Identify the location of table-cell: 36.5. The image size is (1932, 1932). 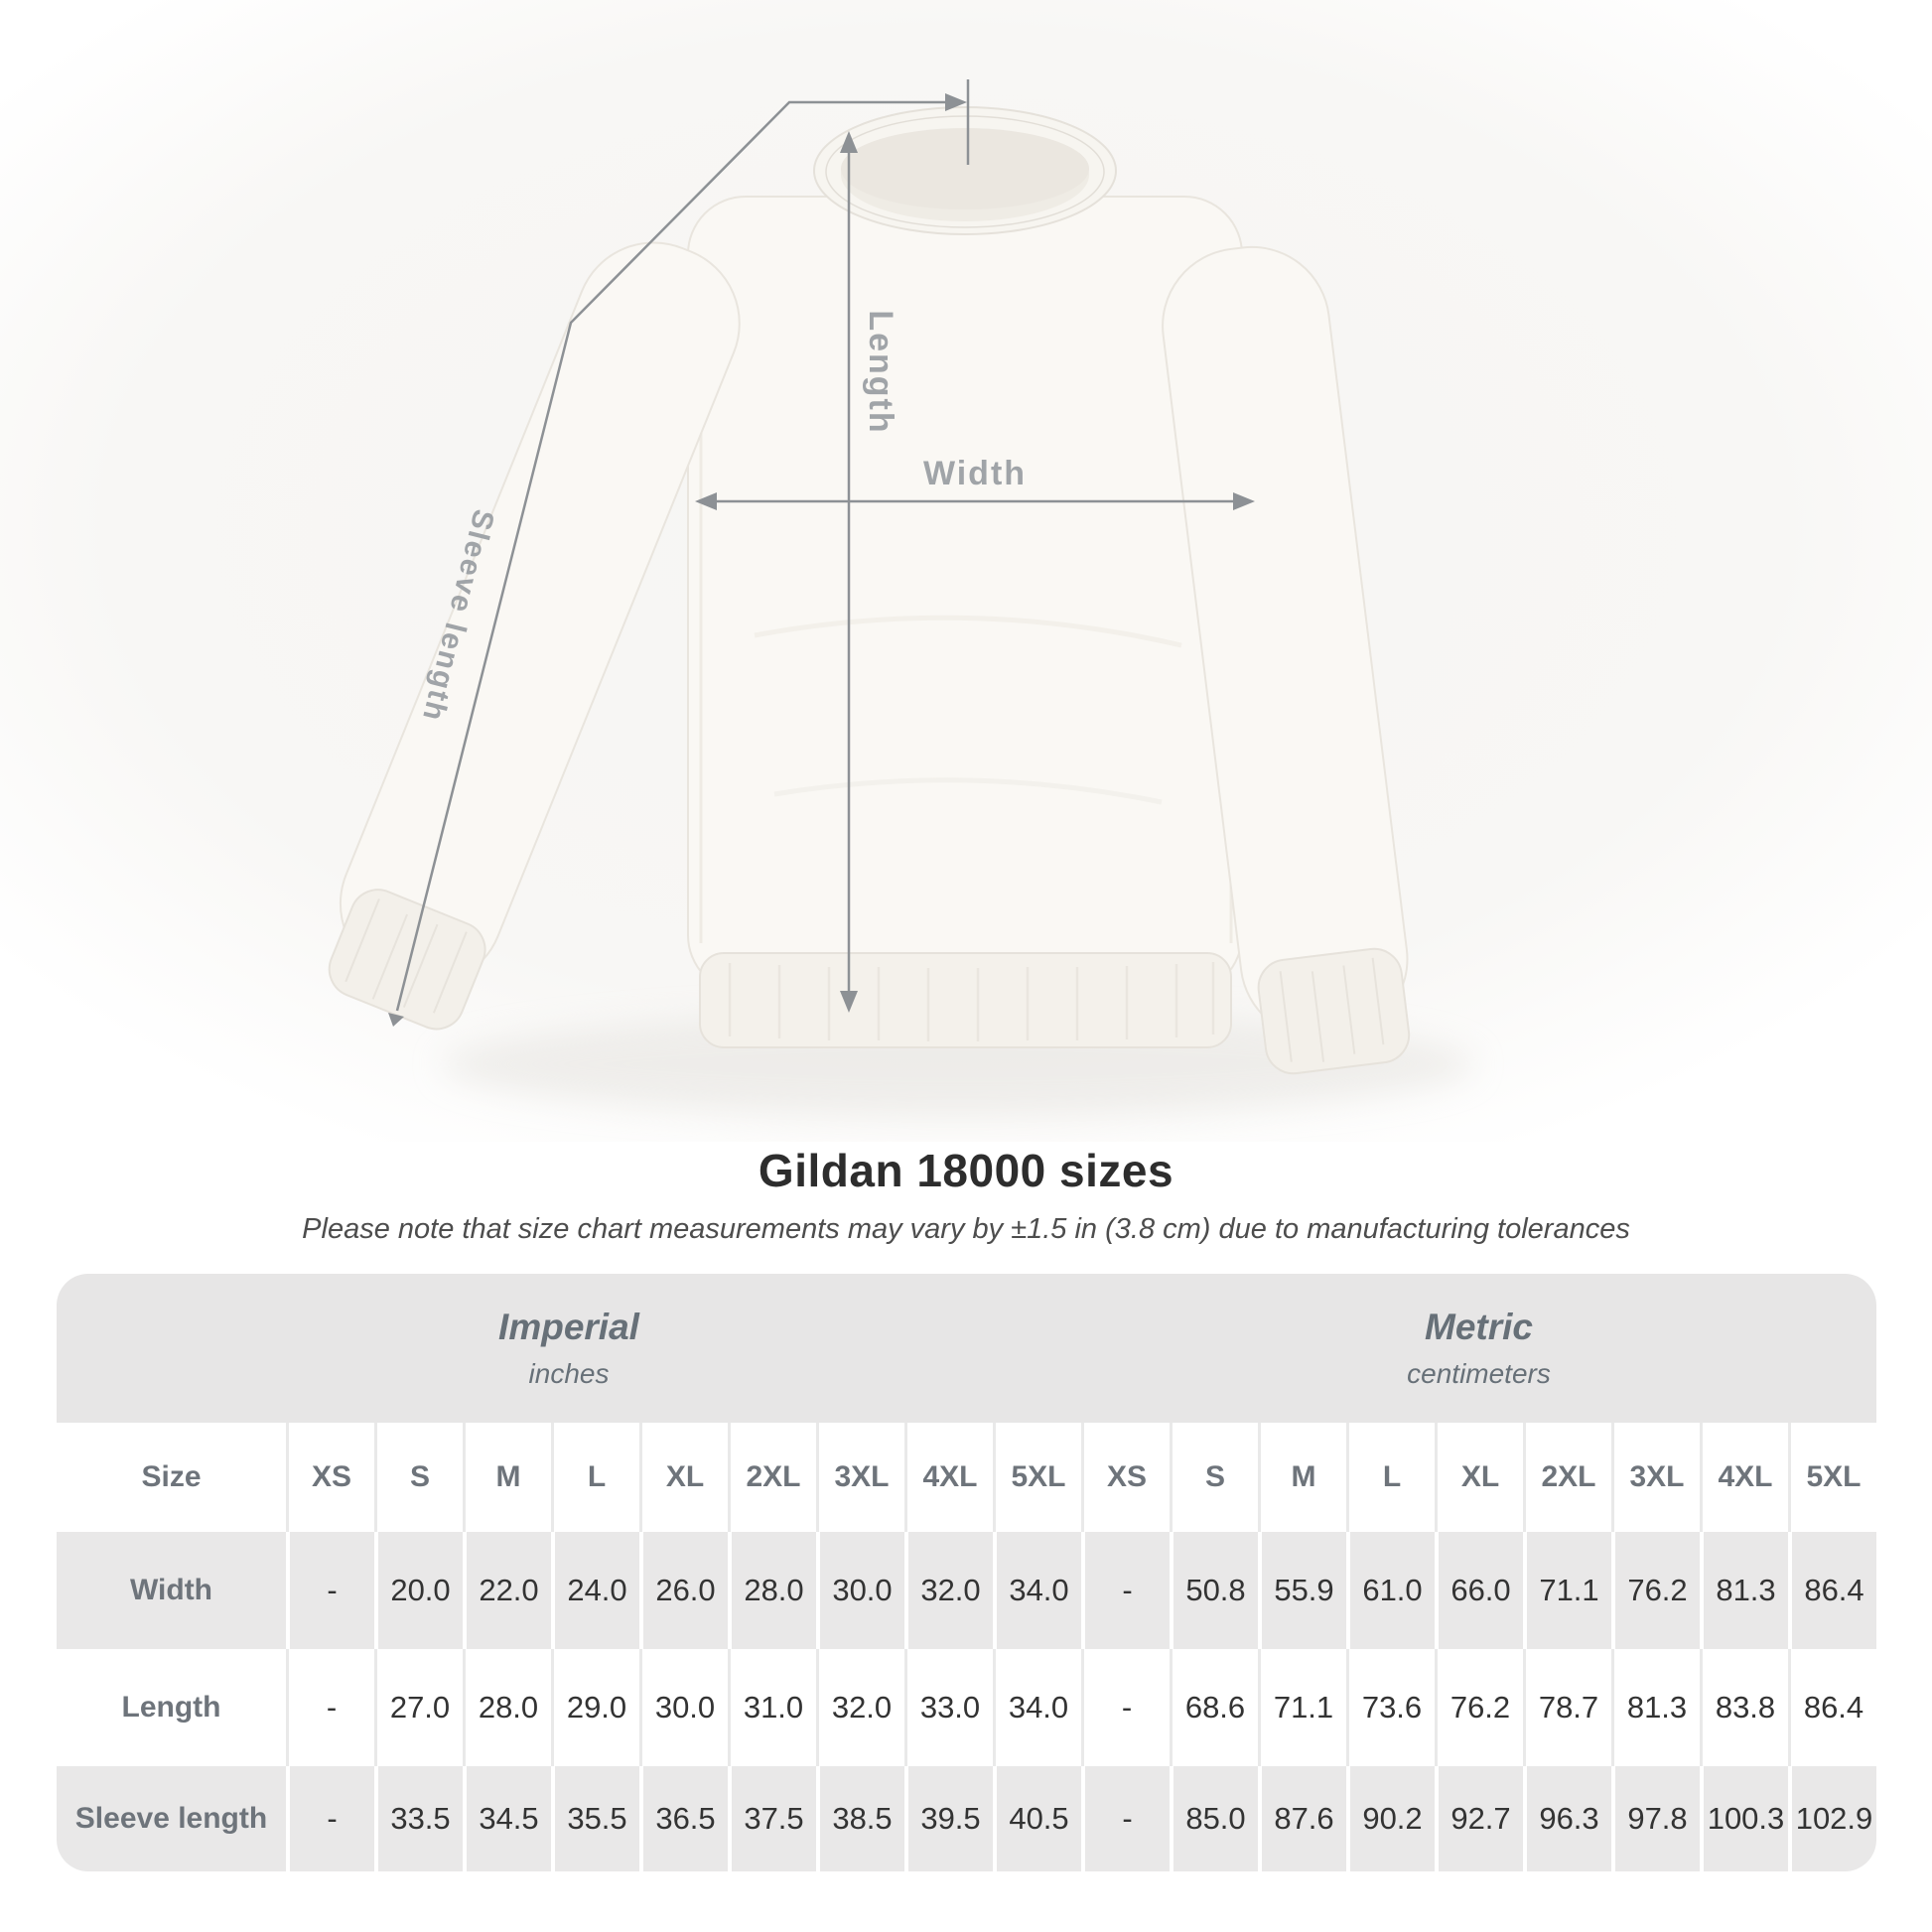
(683, 1818).